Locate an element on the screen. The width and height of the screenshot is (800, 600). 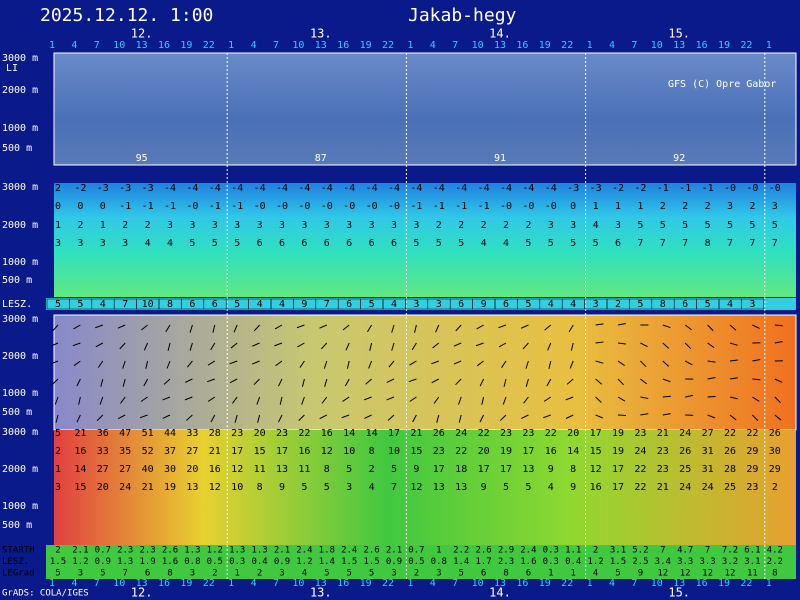
temperature-value: 0 is located at coordinates (80, 206).